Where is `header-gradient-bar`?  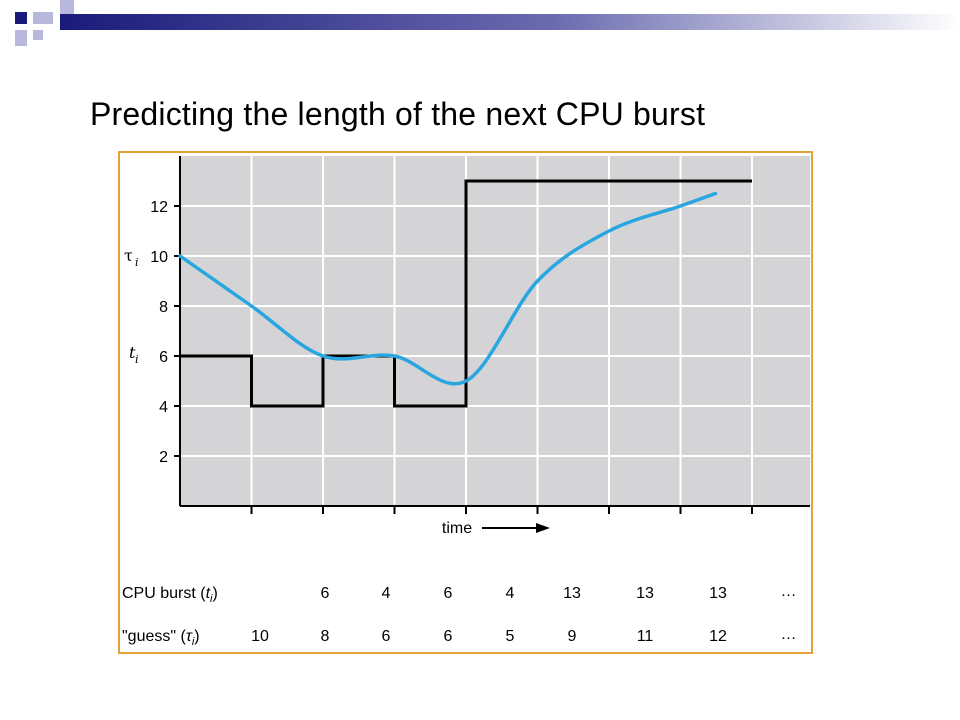 header-gradient-bar is located at coordinates (510, 22).